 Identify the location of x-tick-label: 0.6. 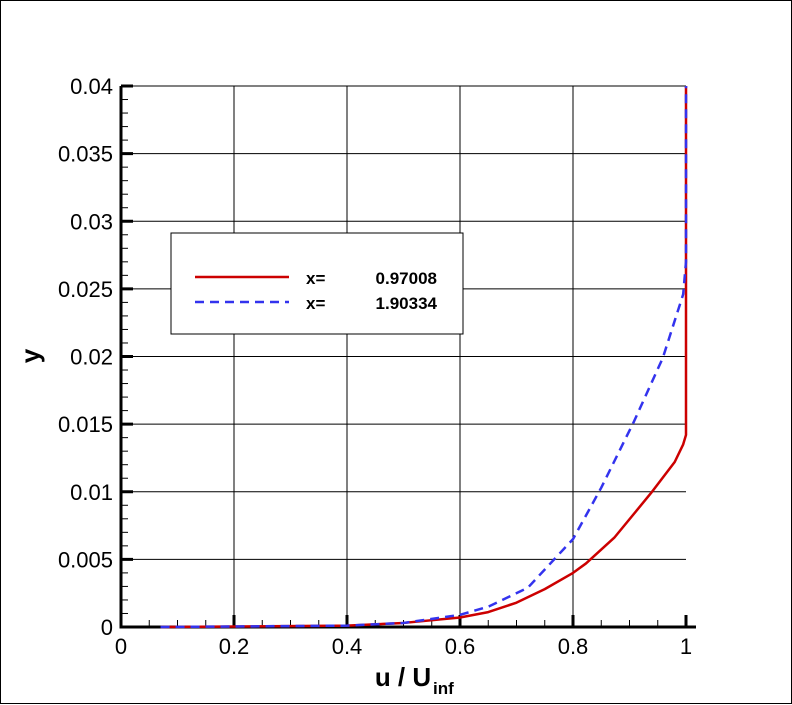
(460, 646).